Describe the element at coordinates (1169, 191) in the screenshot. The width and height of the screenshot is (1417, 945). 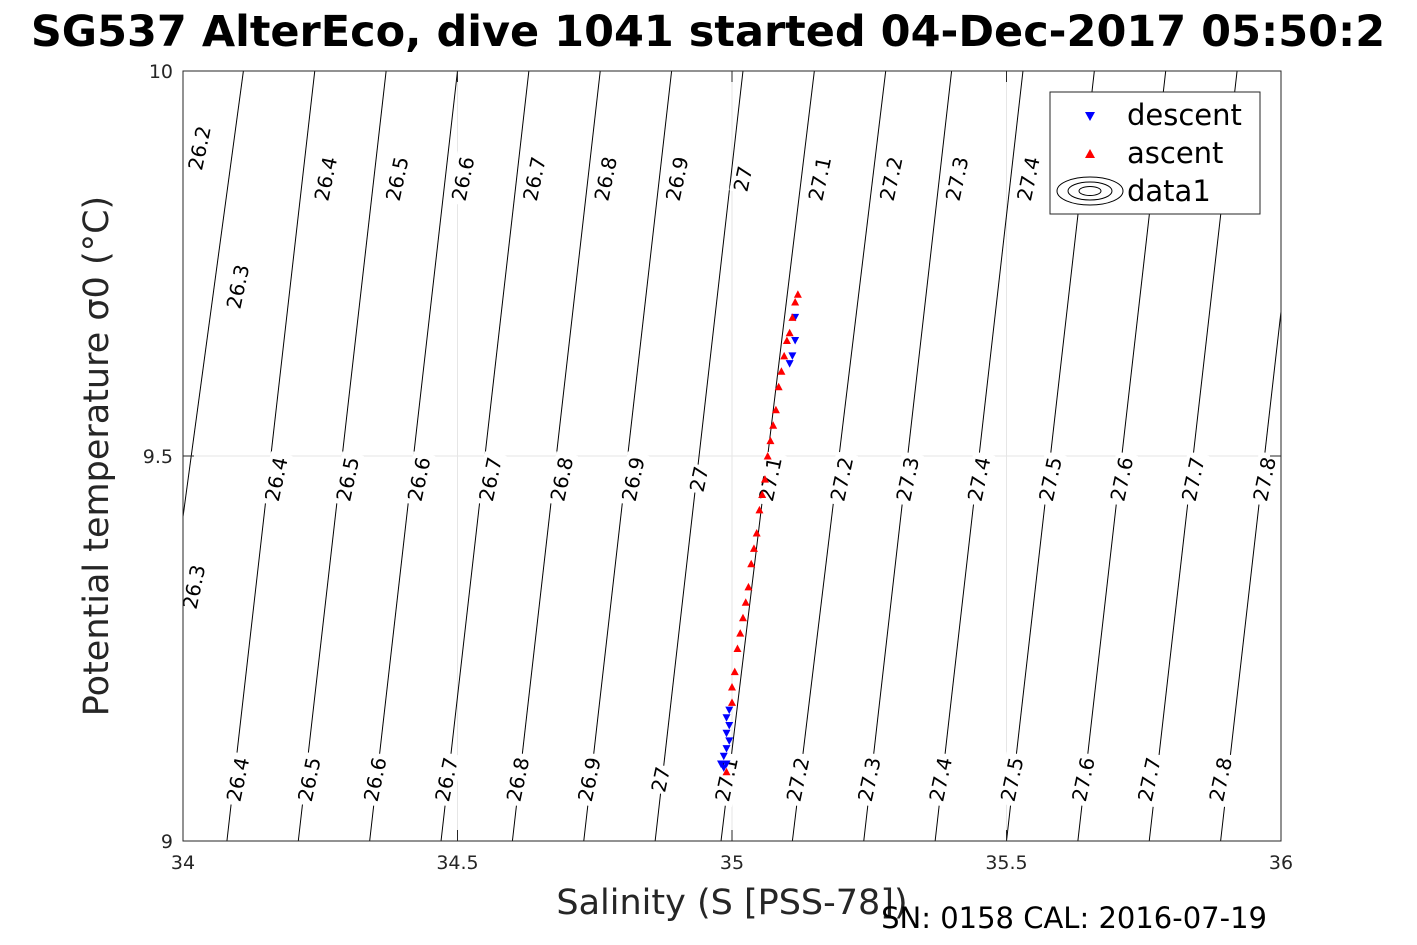
I see `legend-data1-label: data1` at that location.